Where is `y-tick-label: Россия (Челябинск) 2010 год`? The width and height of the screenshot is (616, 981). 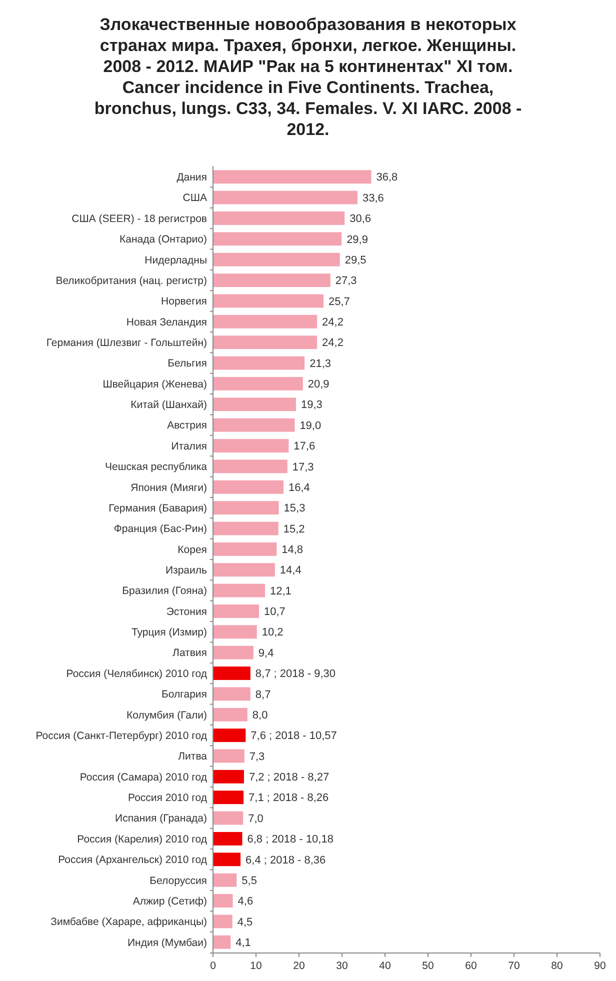 y-tick-label: Россия (Челябинск) 2010 год is located at coordinates (136, 674).